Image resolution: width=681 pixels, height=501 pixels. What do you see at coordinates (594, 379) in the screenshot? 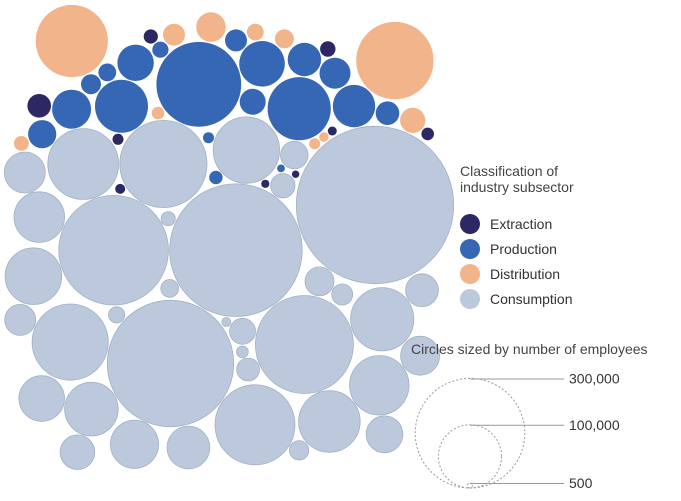
I see `size-legend-label-0: 300,000` at bounding box center [594, 379].